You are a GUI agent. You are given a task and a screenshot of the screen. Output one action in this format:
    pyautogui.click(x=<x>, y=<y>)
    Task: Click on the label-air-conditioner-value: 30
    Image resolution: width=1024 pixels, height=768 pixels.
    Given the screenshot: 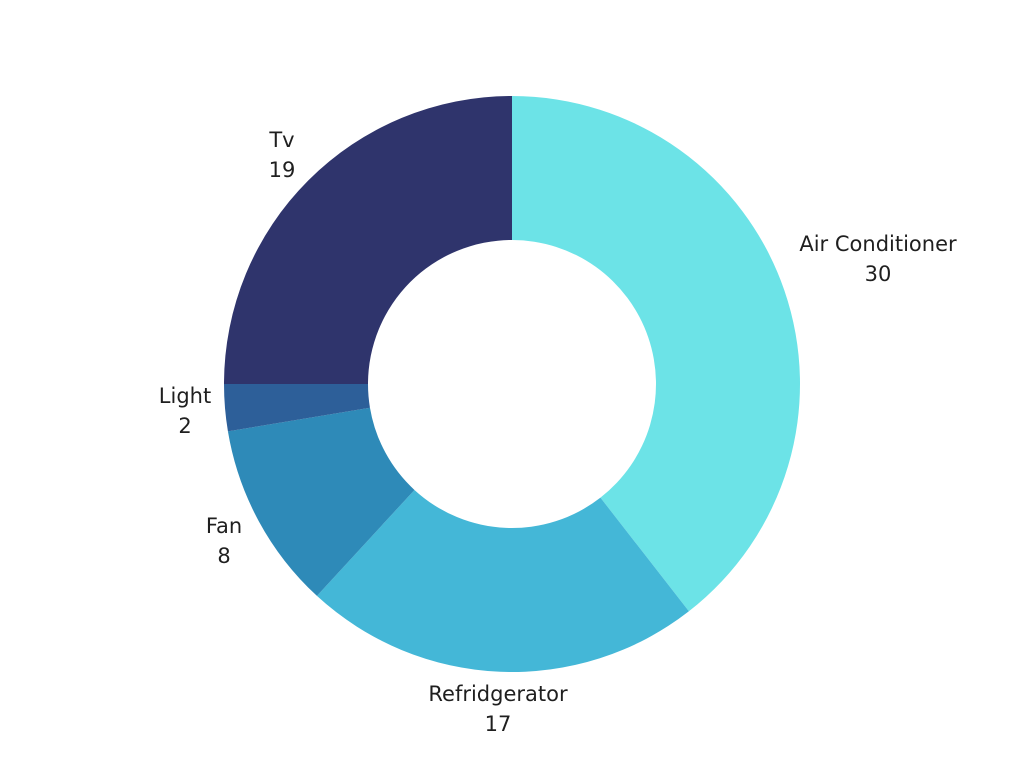 What is the action you would take?
    pyautogui.click(x=878, y=274)
    